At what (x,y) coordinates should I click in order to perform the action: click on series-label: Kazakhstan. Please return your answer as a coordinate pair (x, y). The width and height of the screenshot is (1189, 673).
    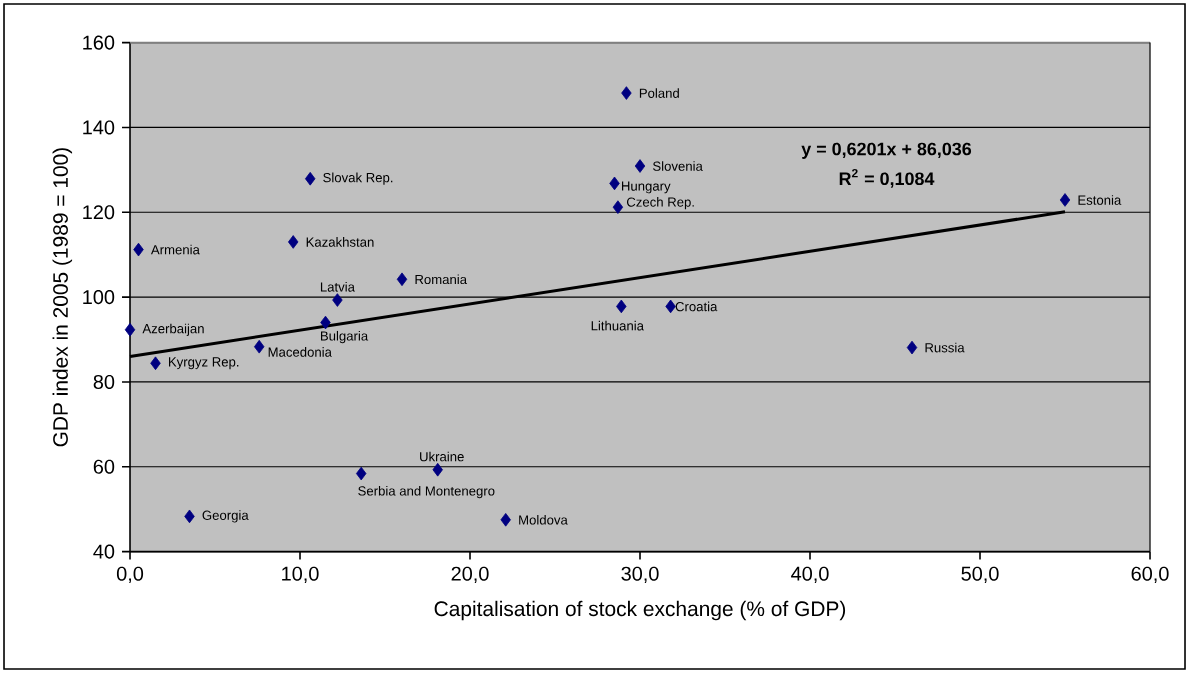
    Looking at the image, I should click on (340, 242).